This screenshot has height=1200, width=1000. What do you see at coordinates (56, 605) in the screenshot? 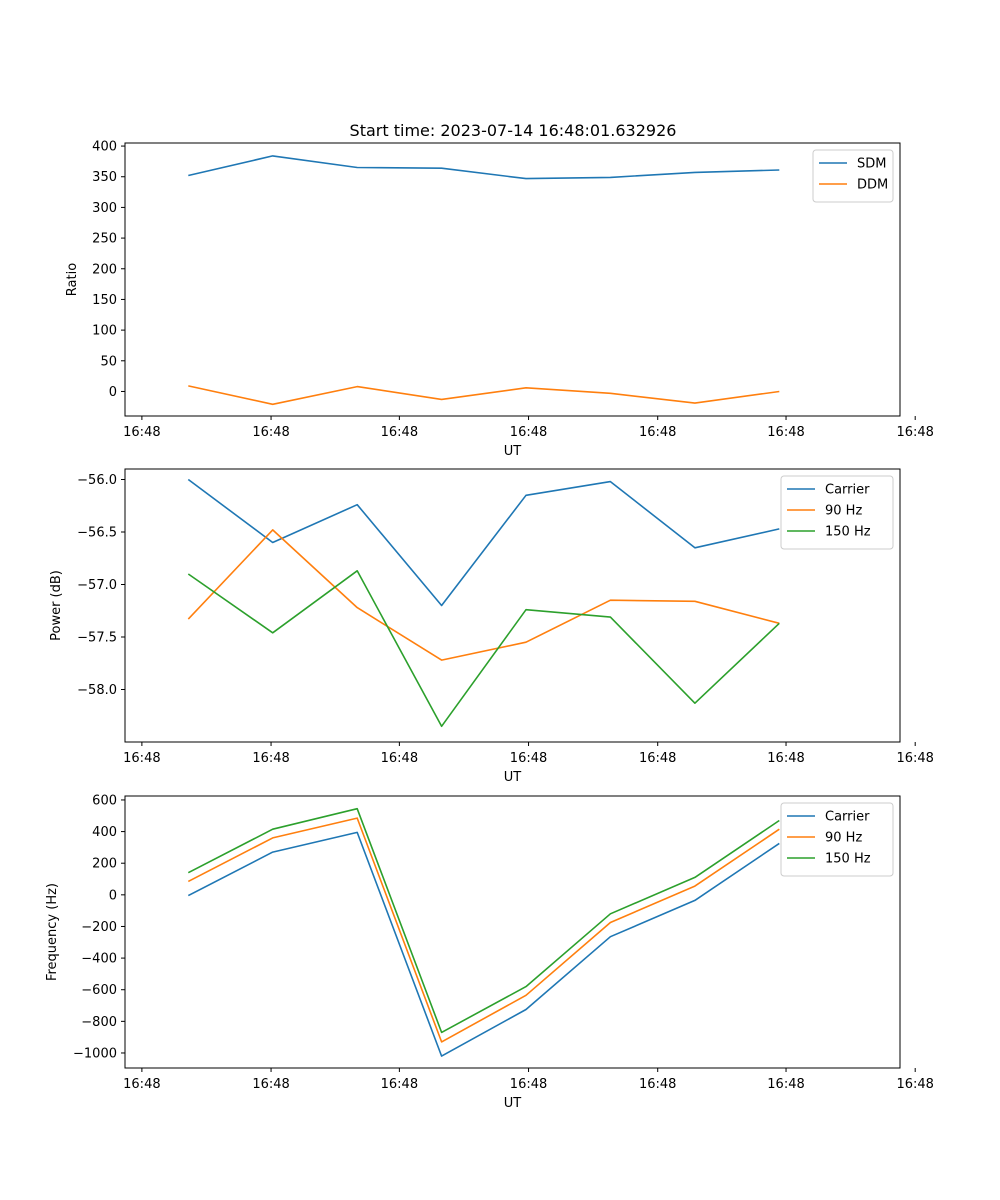
I see `y-axis-label: Power (dB)` at bounding box center [56, 605].